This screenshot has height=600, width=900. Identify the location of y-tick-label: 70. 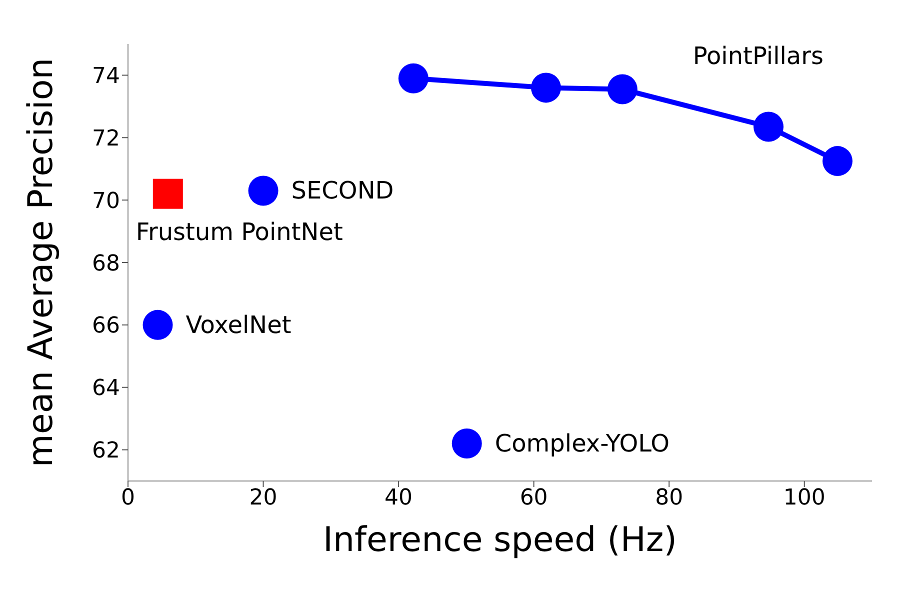
(106, 201).